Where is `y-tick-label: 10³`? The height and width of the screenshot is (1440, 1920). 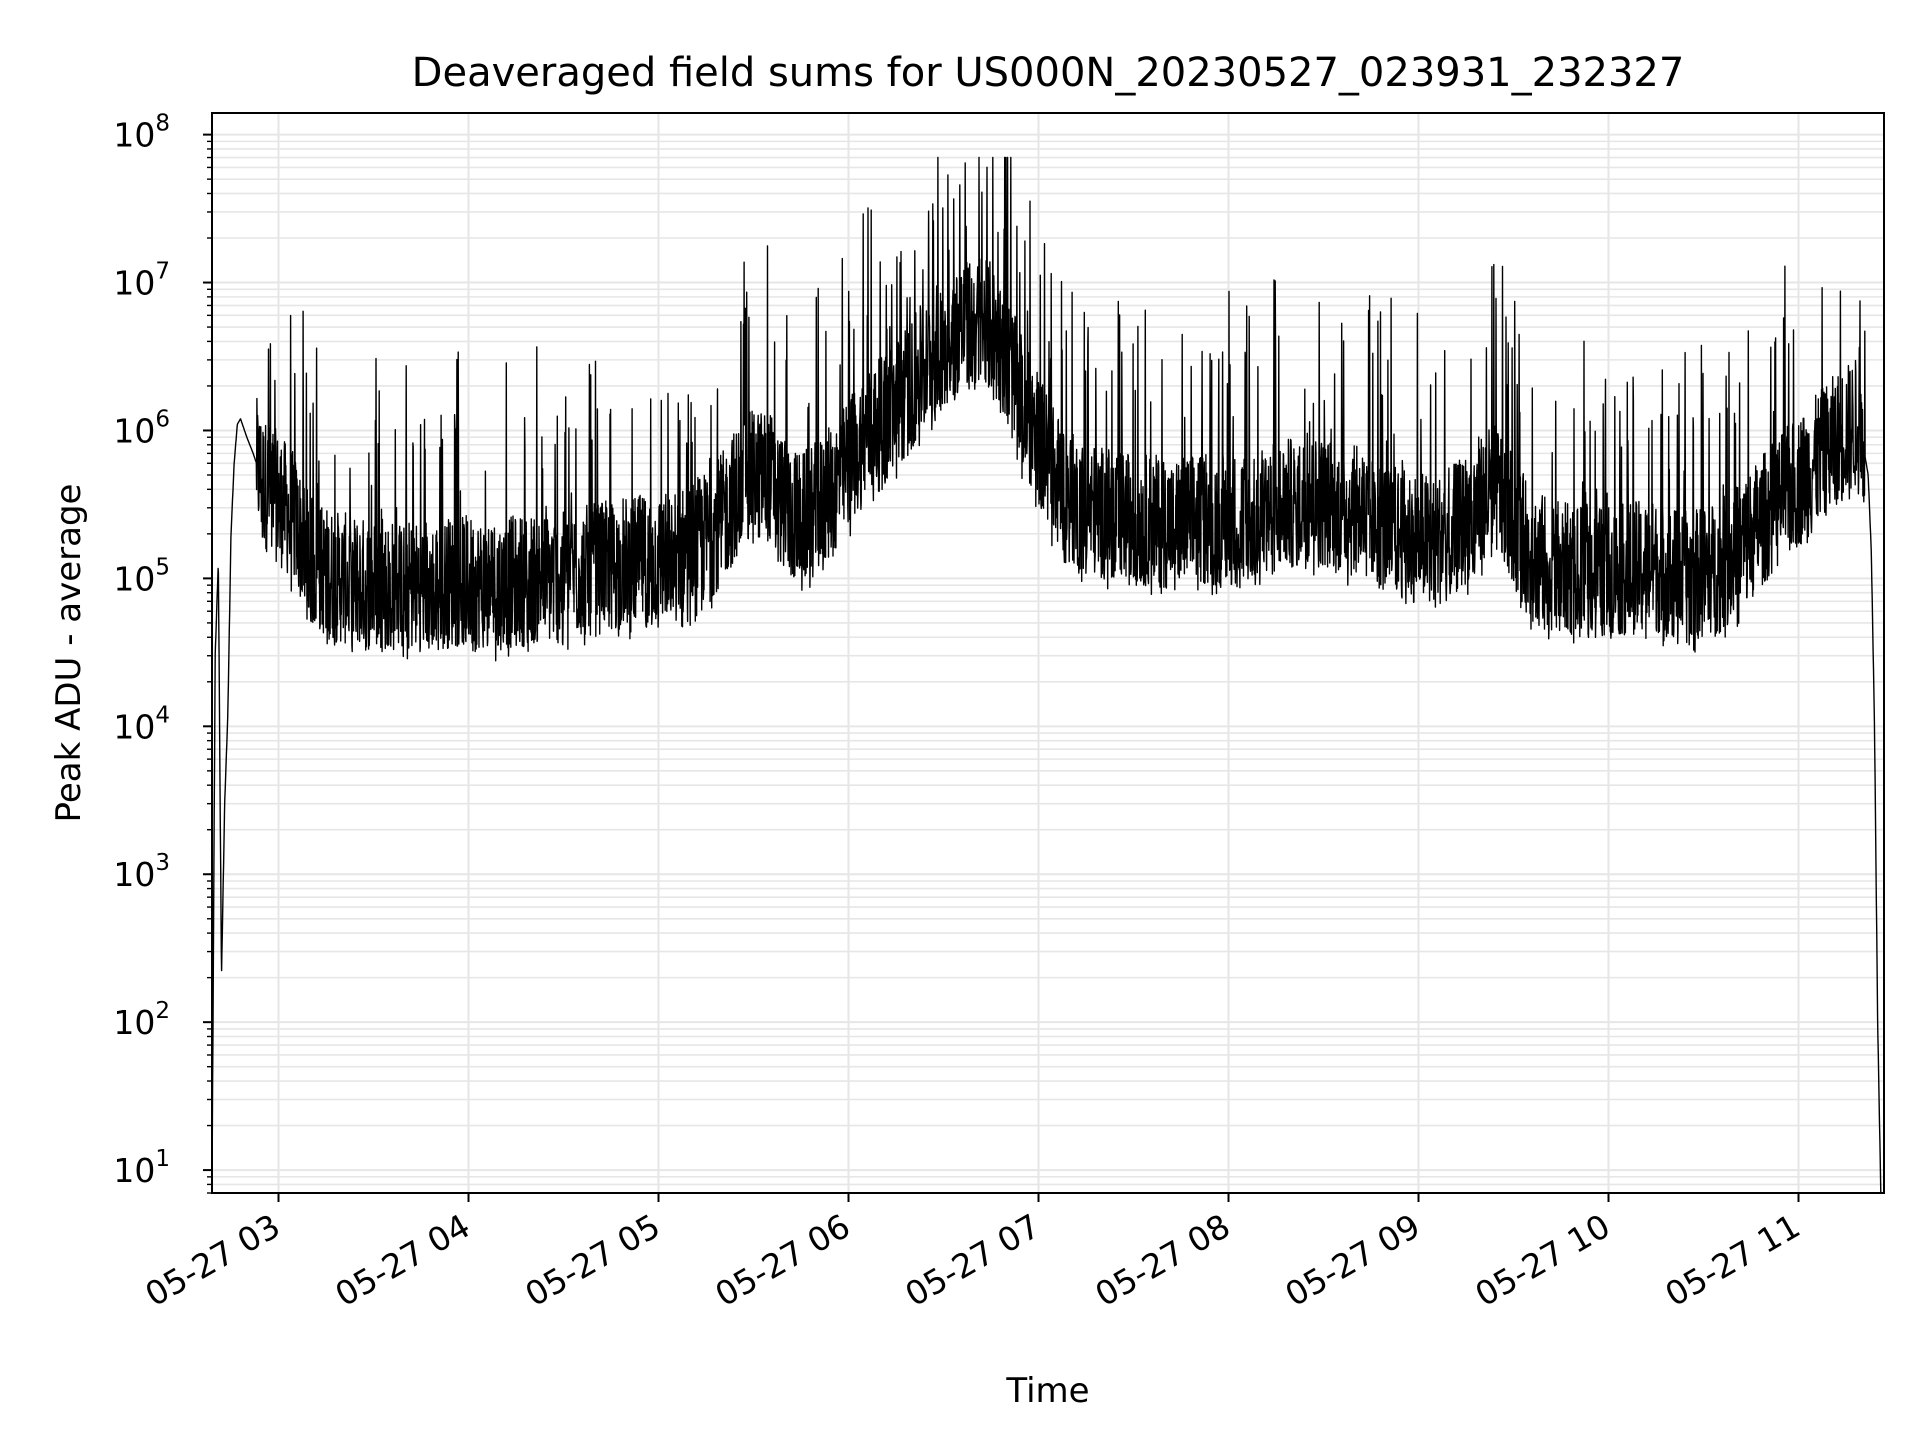 y-tick-label: 10³ is located at coordinates (141, 872).